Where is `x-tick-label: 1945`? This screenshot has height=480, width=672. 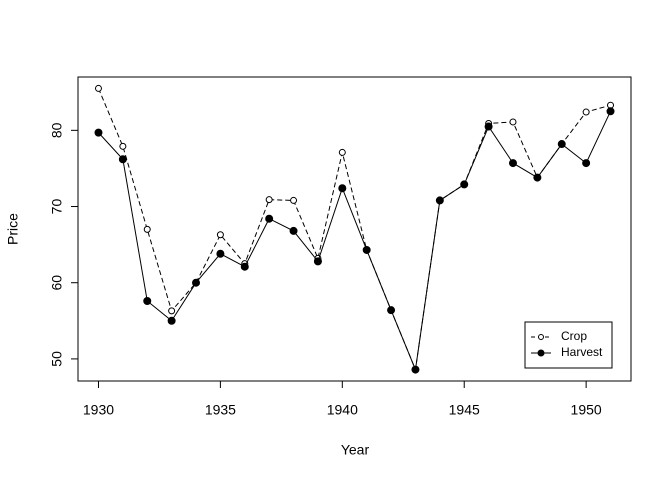 x-tick-label: 1945 is located at coordinates (464, 410).